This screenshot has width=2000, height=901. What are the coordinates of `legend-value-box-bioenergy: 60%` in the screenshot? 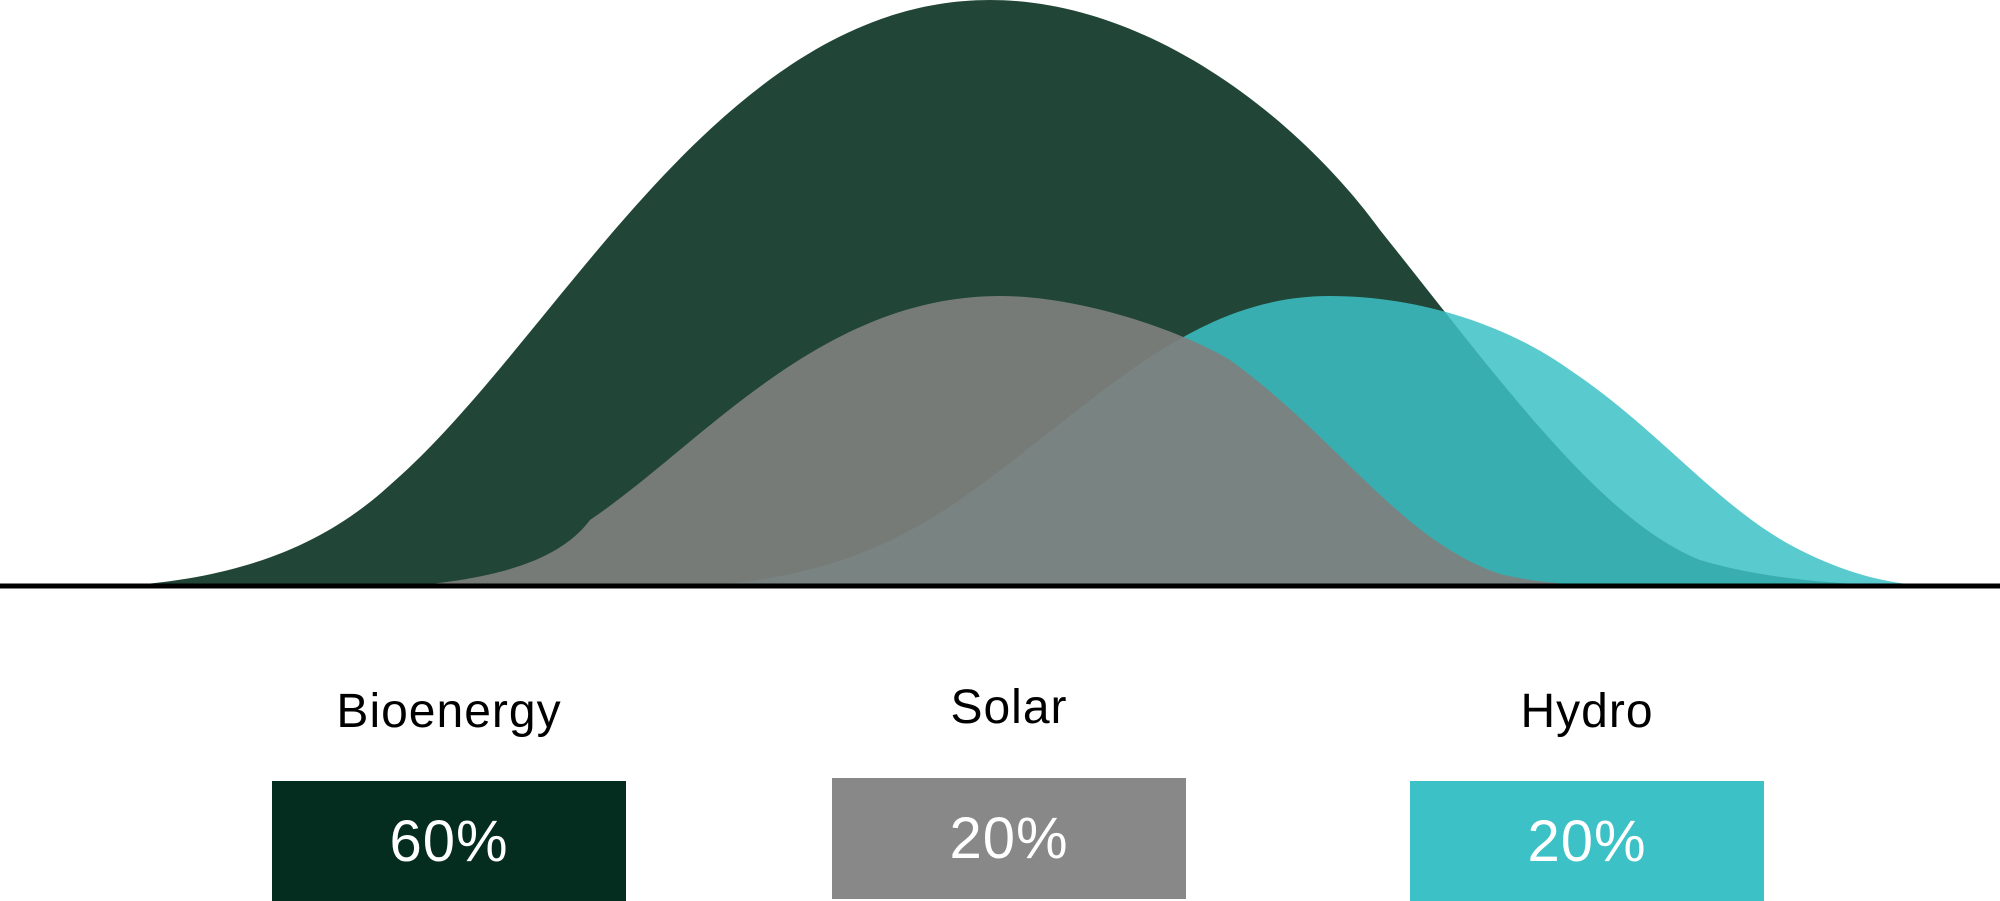 It's located at (449, 841).